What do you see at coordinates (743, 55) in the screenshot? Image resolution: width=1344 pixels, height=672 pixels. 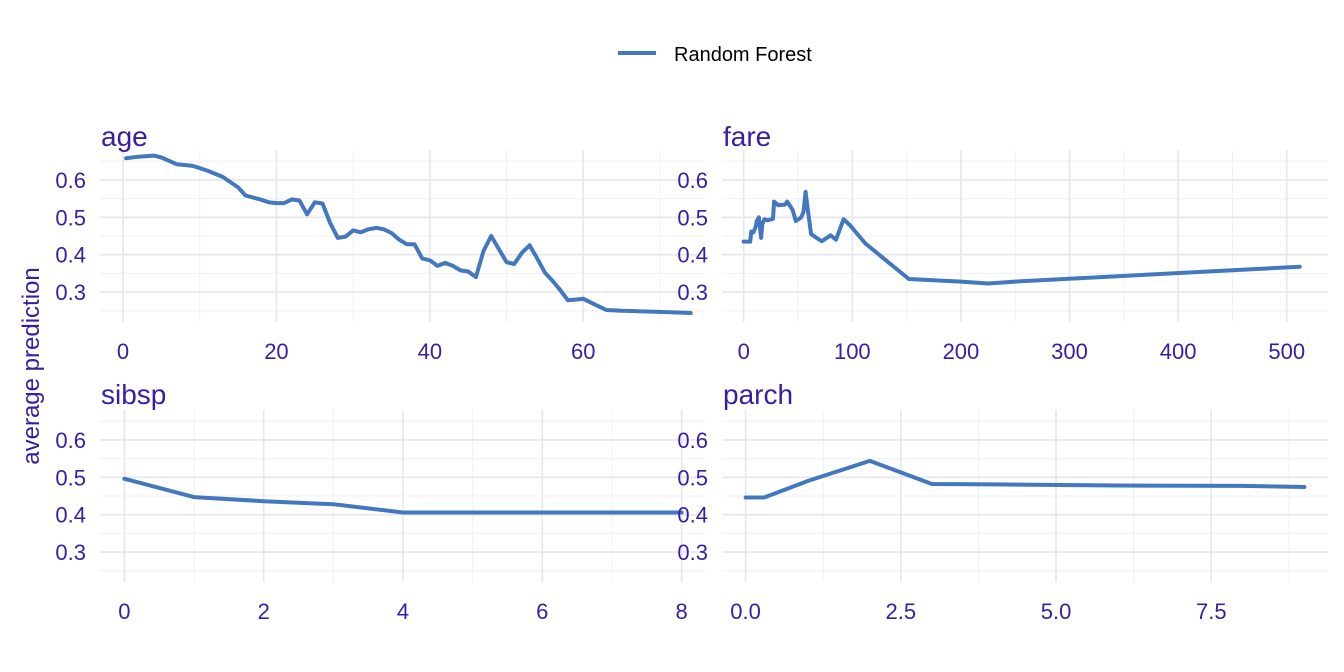 I see `legend-label-random-forest: Random Forest` at bounding box center [743, 55].